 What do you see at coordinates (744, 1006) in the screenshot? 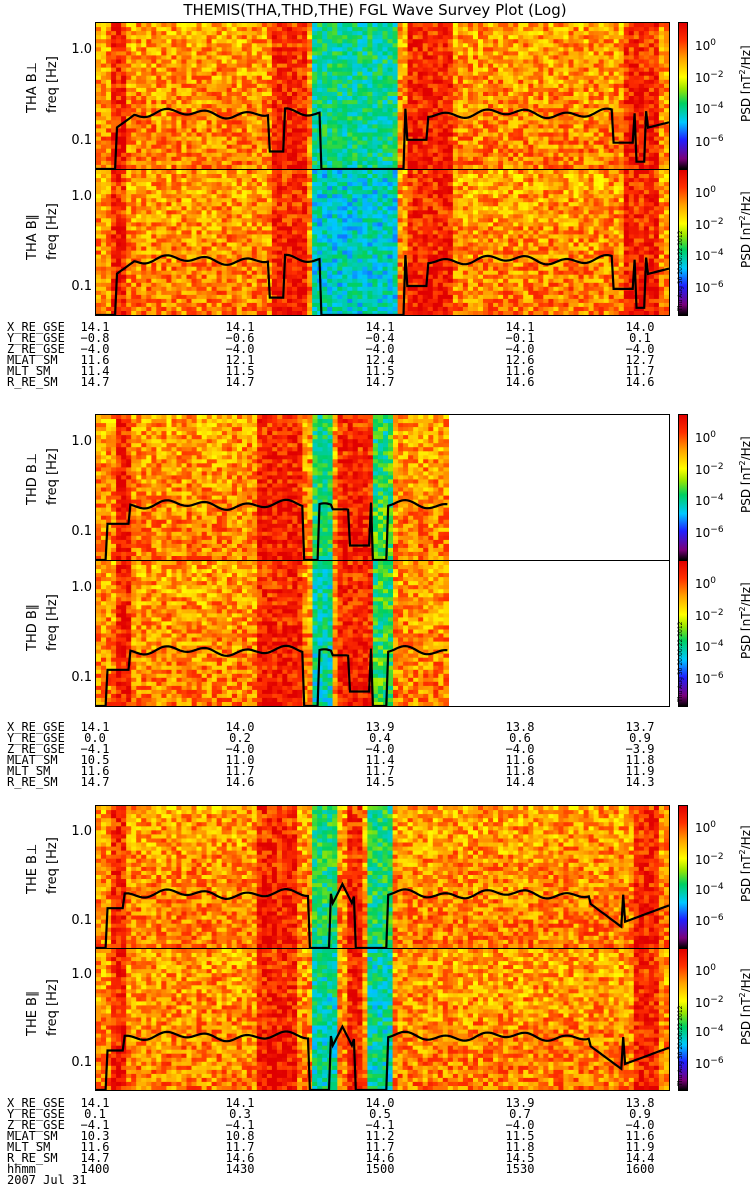
I see `colorbar-label-the-par: PSD [nT2/Hz]` at bounding box center [744, 1006].